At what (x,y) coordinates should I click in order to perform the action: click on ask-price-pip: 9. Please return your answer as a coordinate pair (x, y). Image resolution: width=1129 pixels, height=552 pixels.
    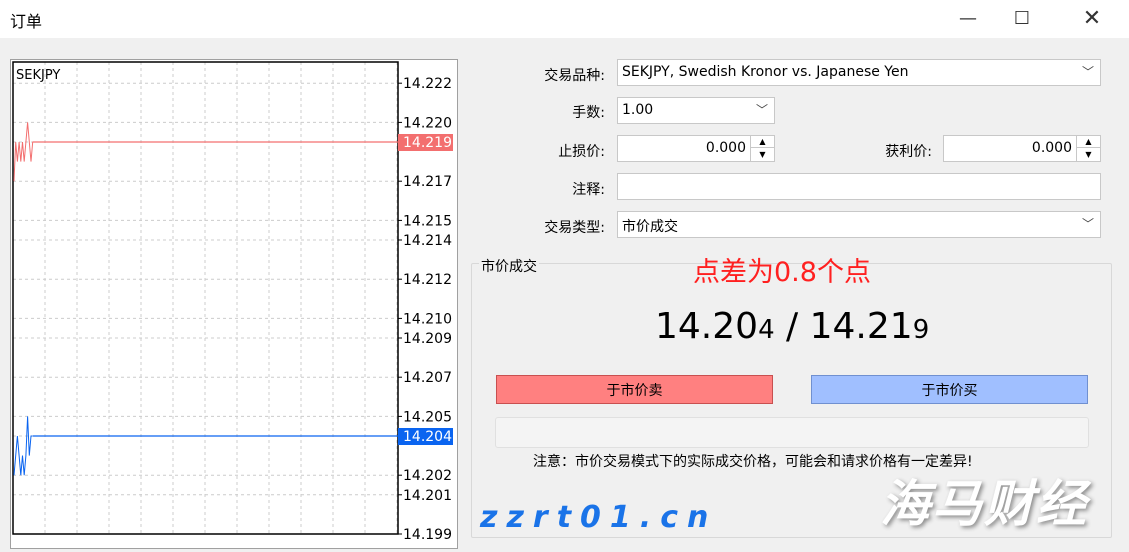
    Looking at the image, I should click on (921, 330).